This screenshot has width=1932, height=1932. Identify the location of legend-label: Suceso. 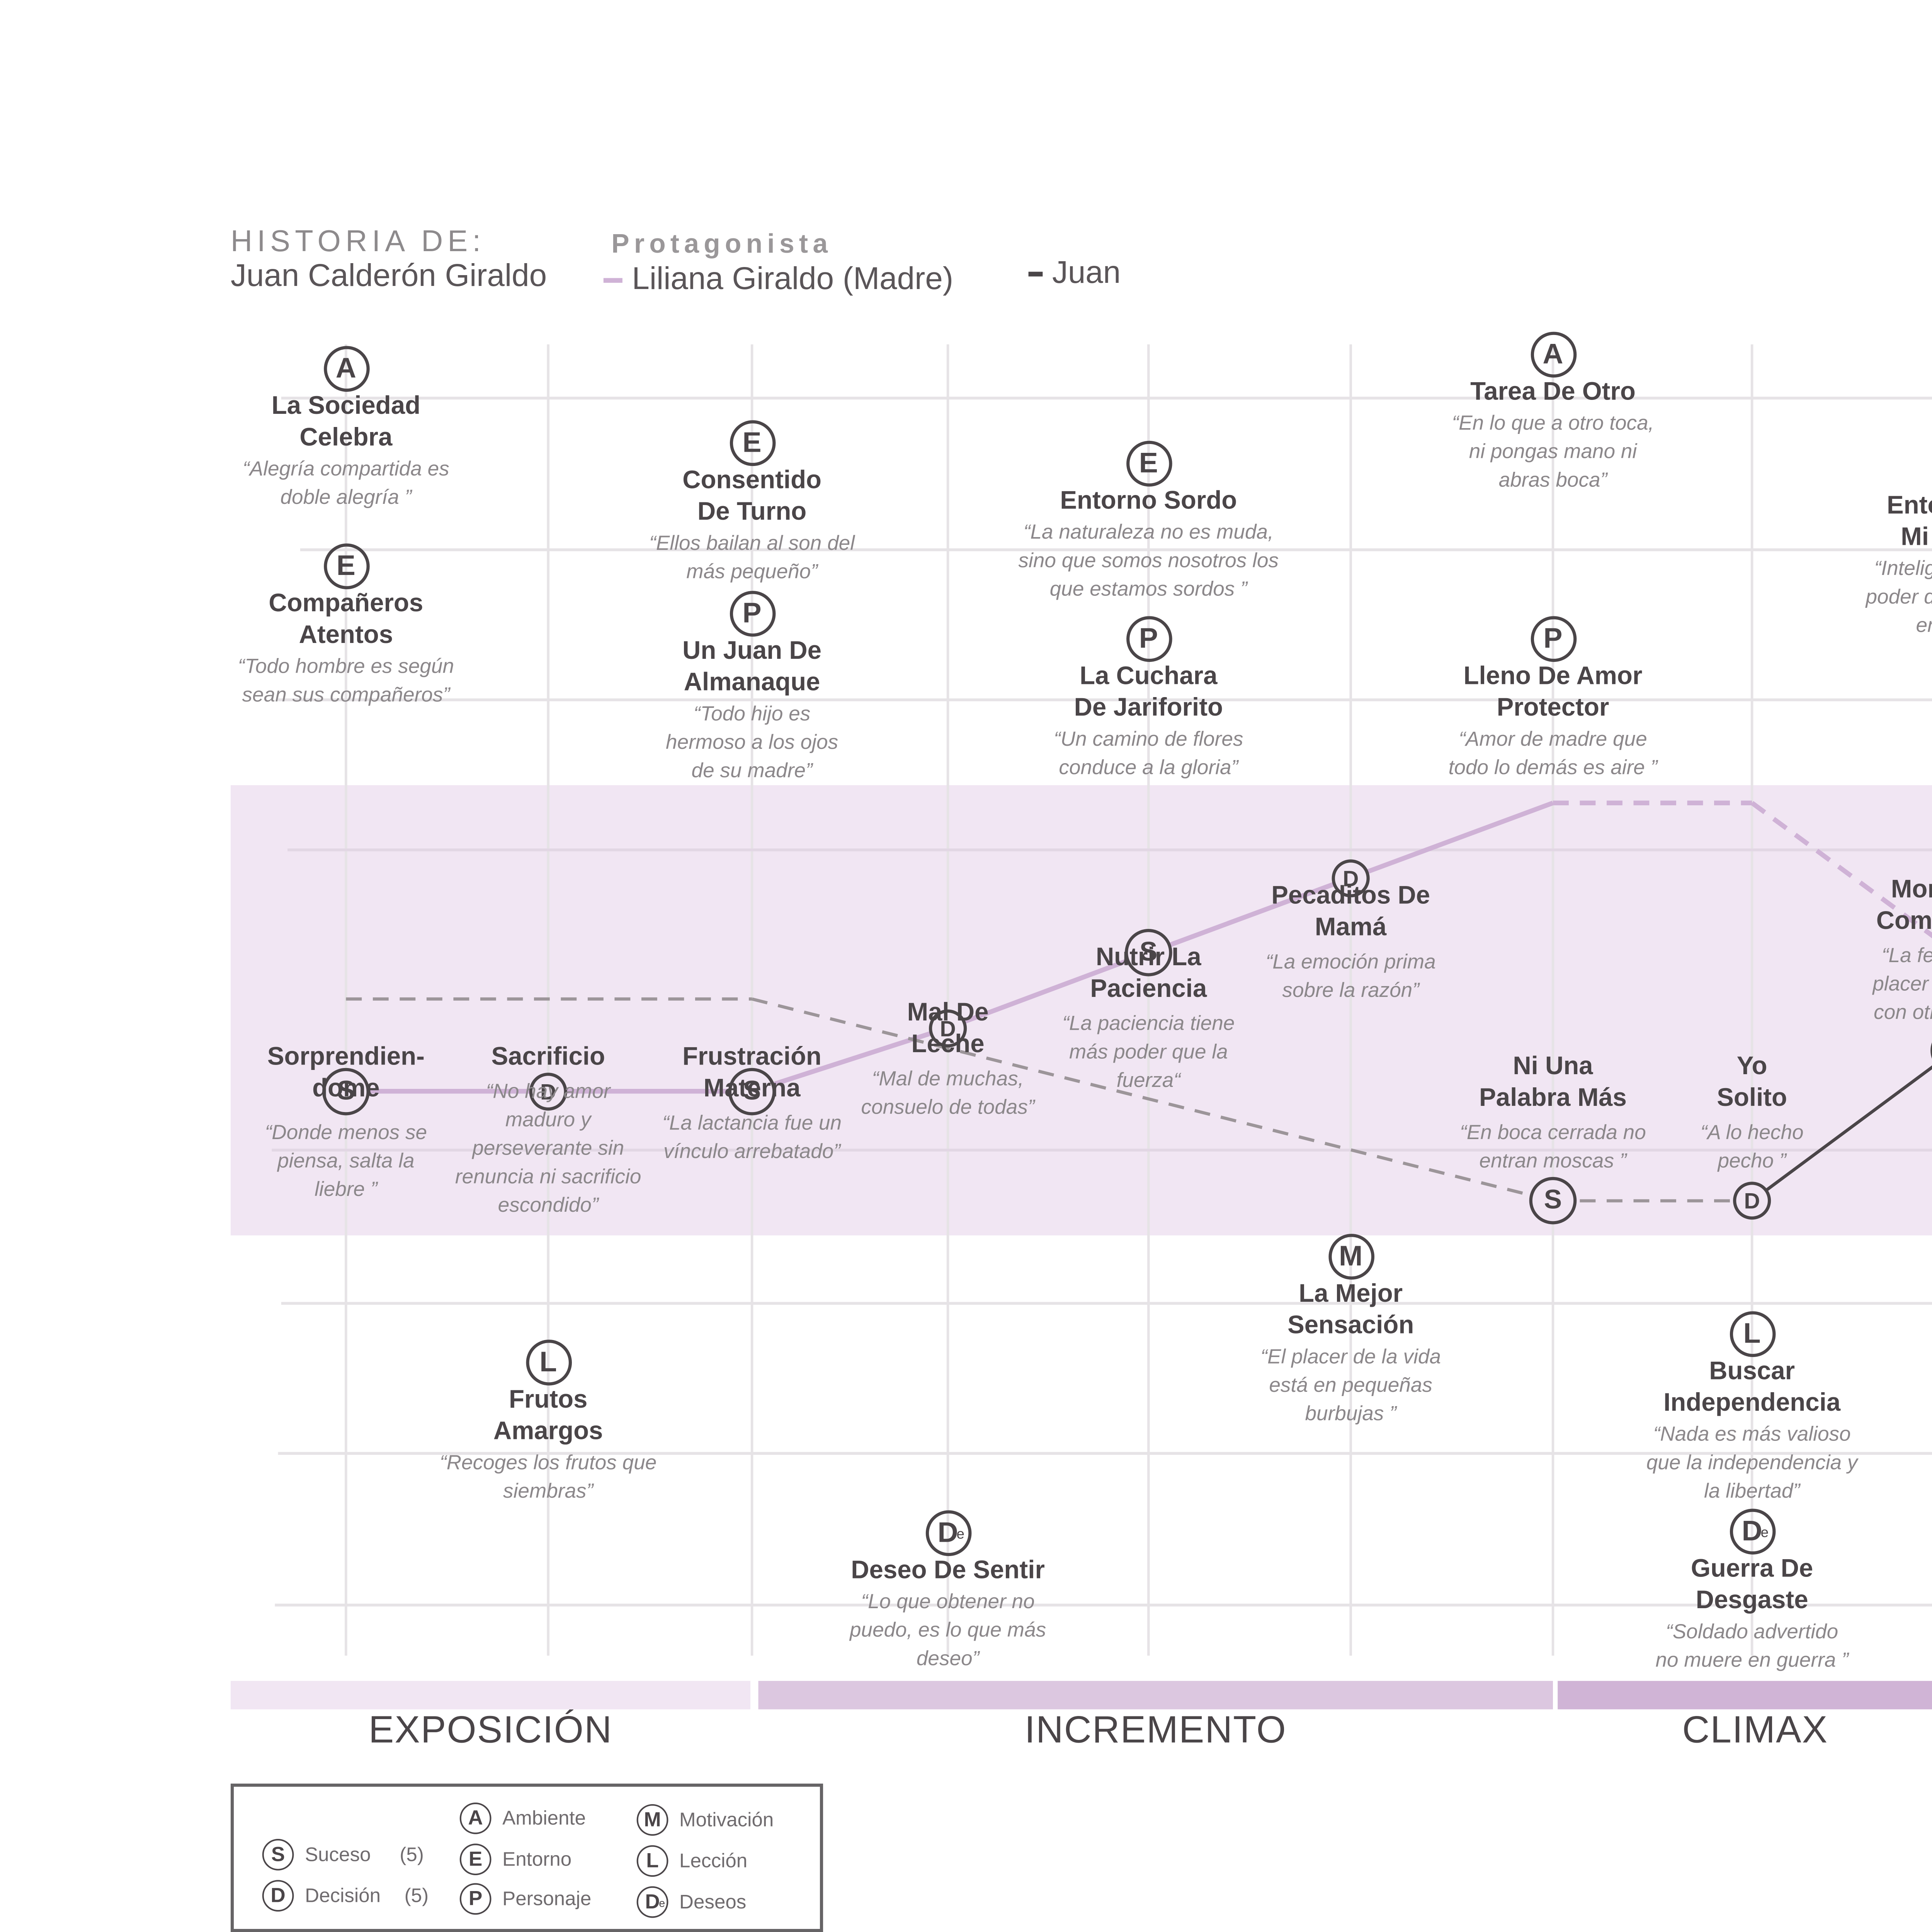
(338, 1855).